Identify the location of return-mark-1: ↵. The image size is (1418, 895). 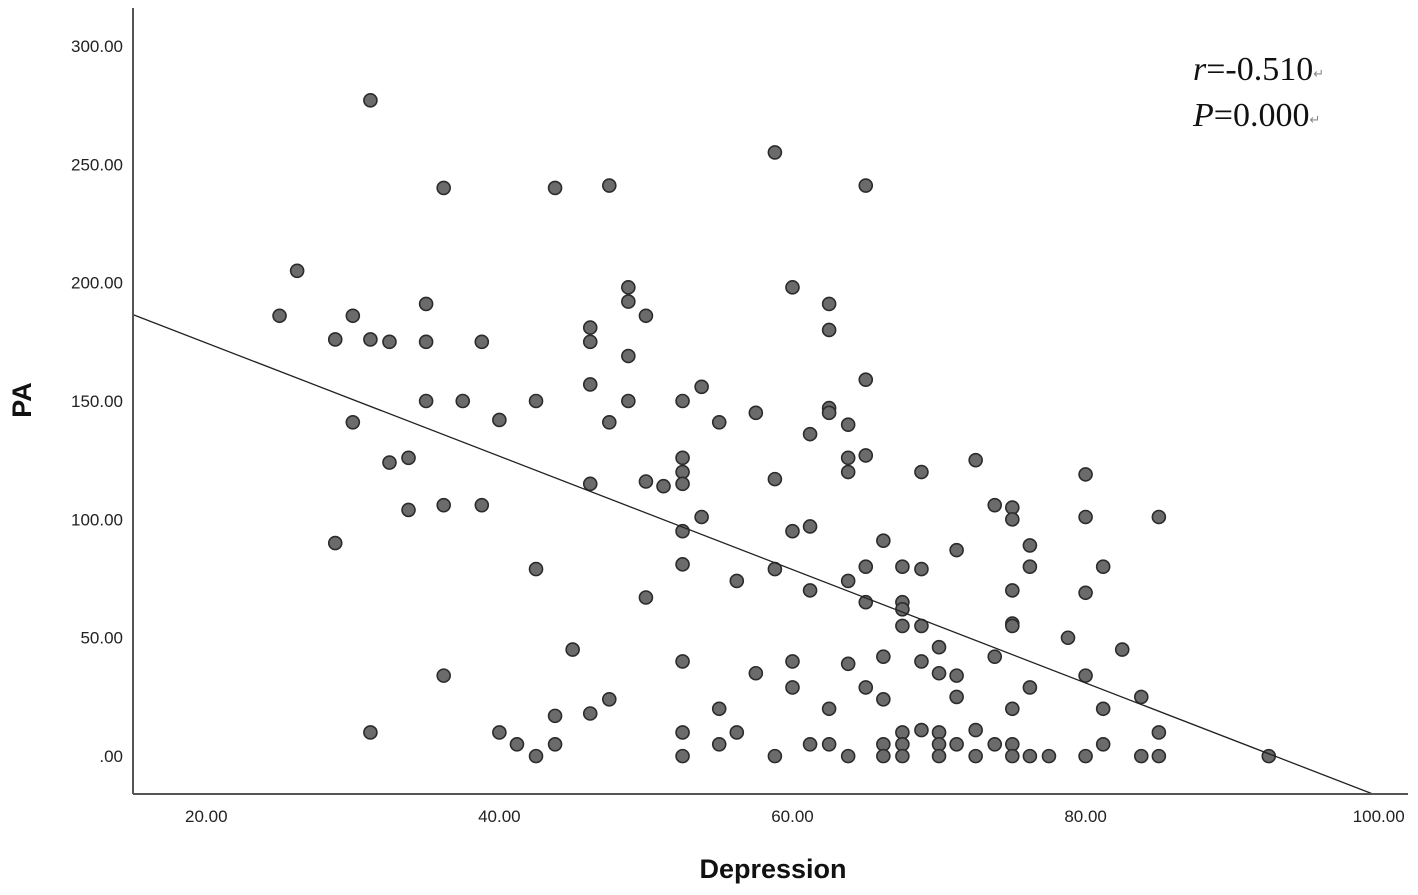
(1318, 74).